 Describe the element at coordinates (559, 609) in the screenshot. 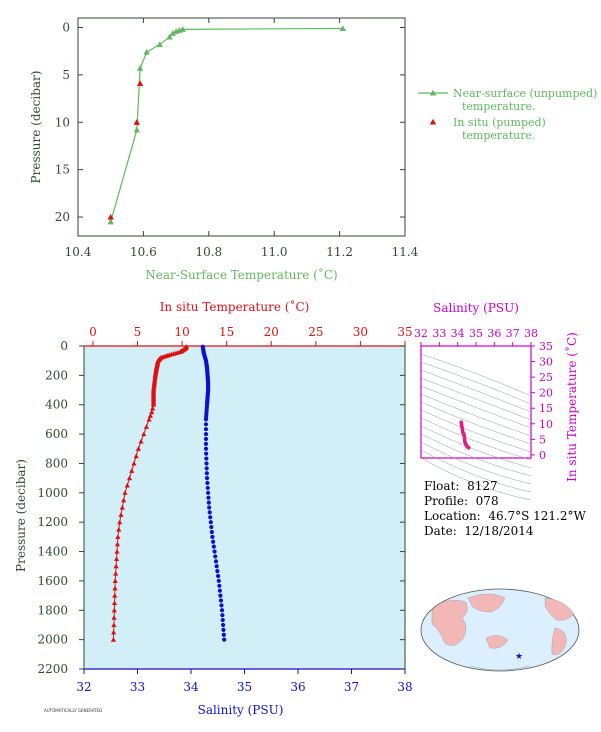

I see `map-land-north-america` at that location.